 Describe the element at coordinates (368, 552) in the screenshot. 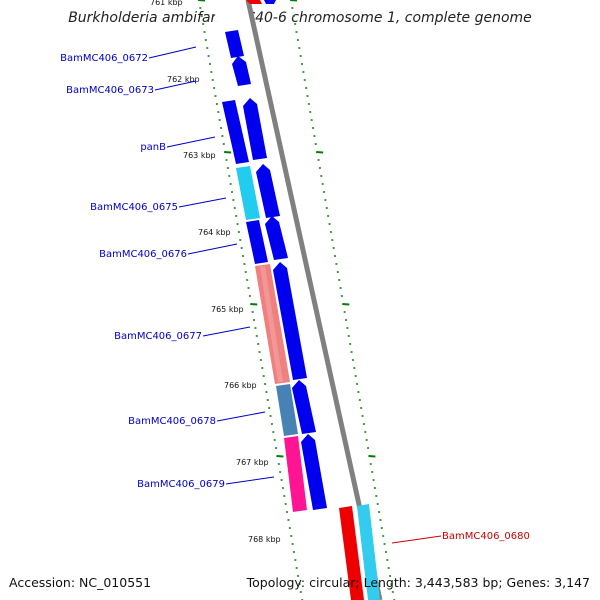

I see `gene-feature-0680-b` at that location.